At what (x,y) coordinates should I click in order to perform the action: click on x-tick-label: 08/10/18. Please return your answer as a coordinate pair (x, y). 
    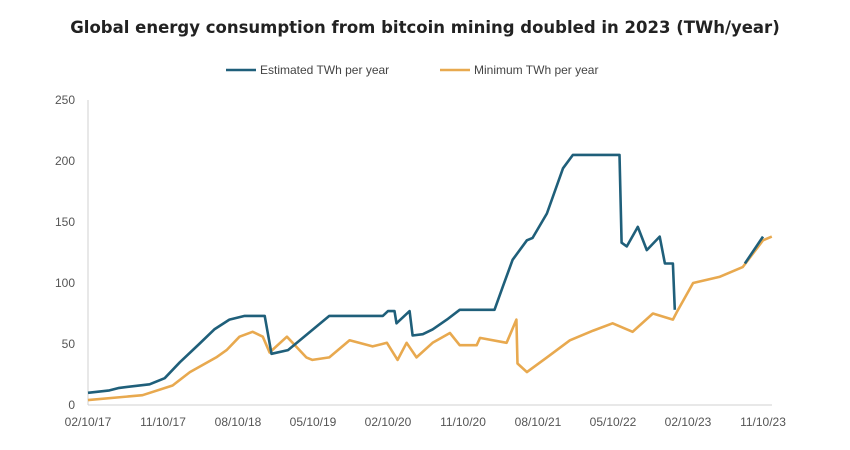
    Looking at the image, I should click on (238, 422).